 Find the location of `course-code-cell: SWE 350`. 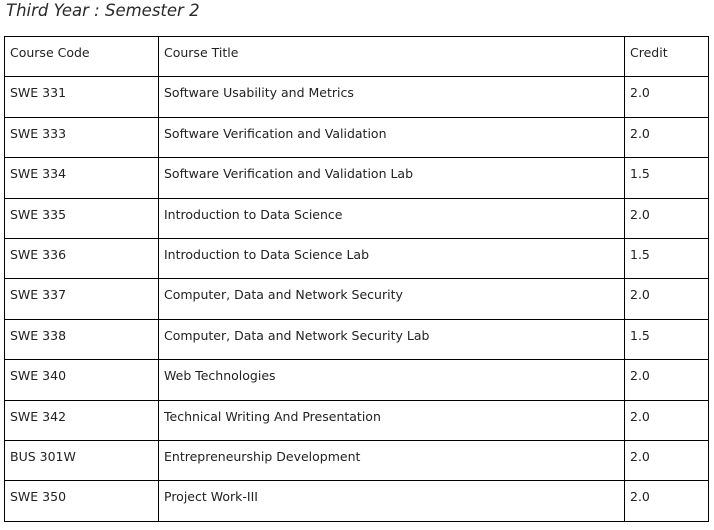

course-code-cell: SWE 350 is located at coordinates (81, 501).